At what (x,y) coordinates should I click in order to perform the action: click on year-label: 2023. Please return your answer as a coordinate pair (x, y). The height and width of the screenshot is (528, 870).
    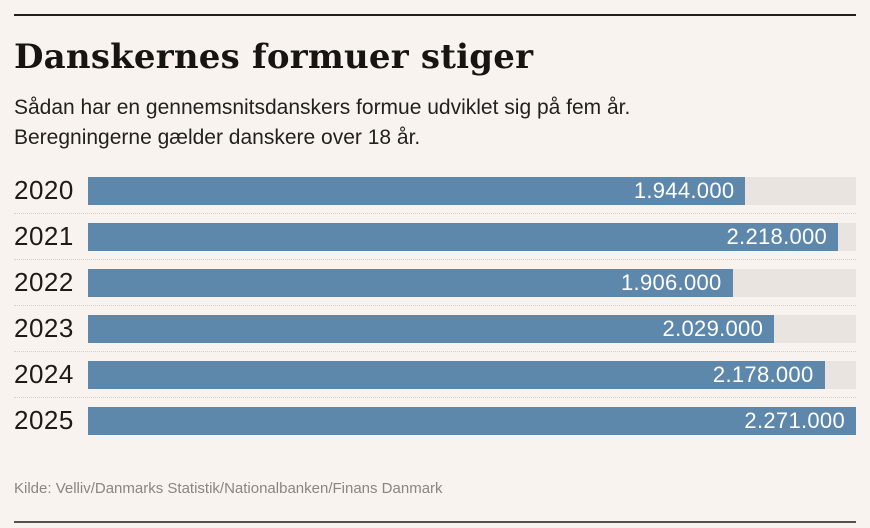
    Looking at the image, I should click on (44, 328).